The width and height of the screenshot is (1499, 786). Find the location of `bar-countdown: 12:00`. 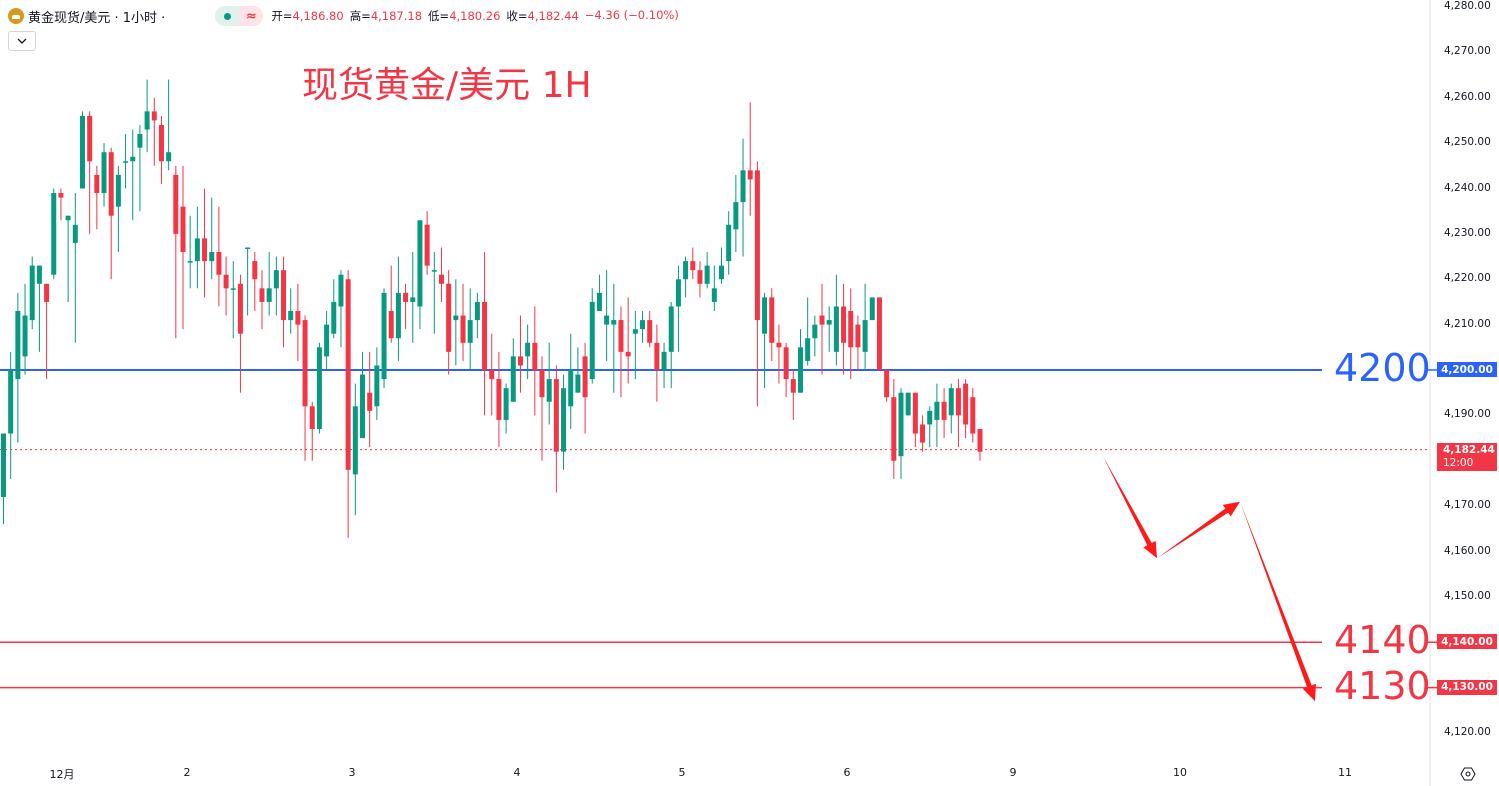

bar-countdown: 12:00 is located at coordinates (1458, 463).